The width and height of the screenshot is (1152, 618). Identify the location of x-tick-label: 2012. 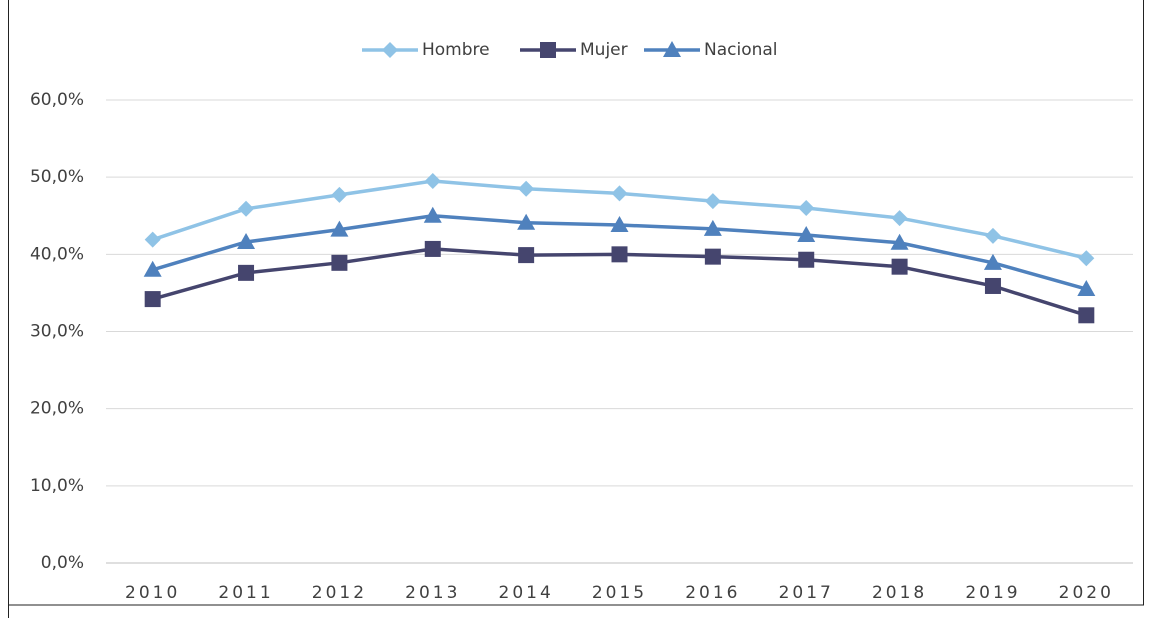
(339, 593).